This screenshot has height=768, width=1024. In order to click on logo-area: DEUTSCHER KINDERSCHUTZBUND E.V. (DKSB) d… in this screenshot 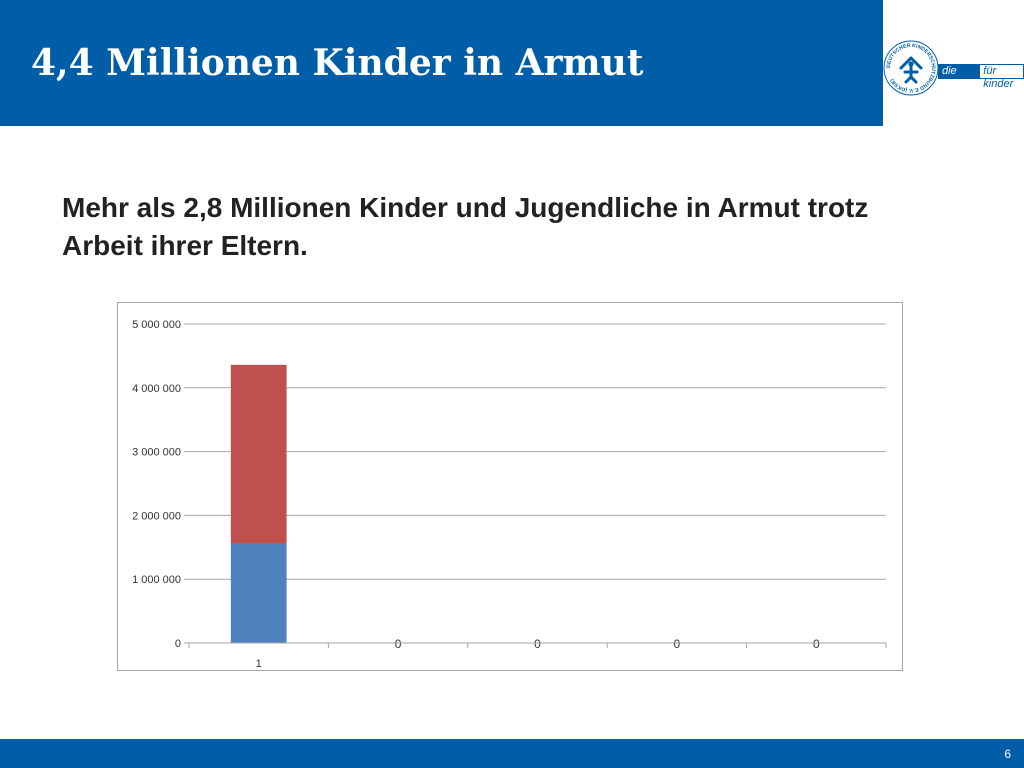, I will do `click(953, 63)`.